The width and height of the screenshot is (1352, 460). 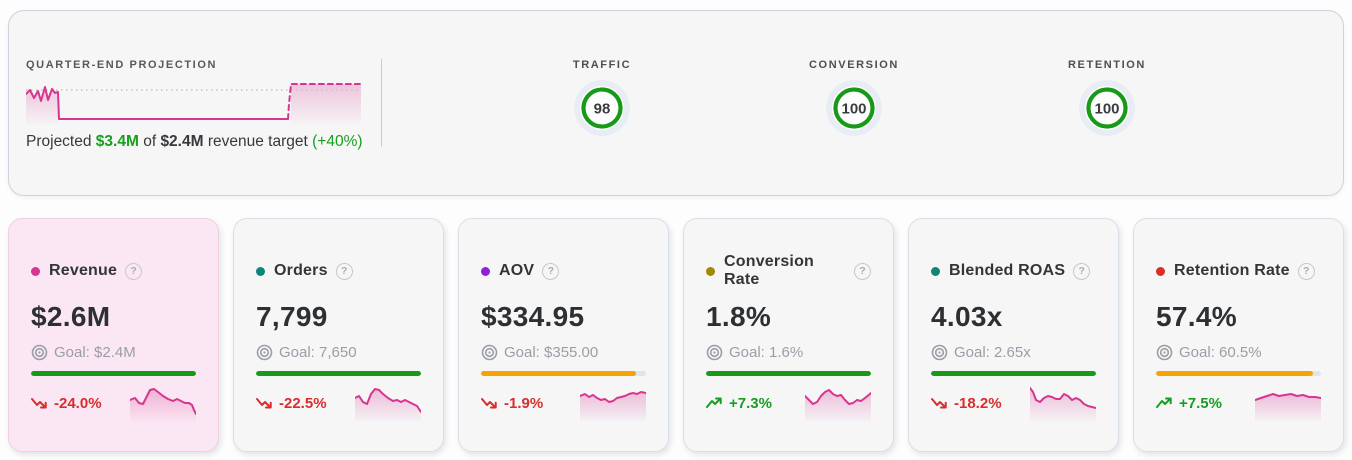 I want to click on goal-label: Goal: 1.6%, so click(x=766, y=352).